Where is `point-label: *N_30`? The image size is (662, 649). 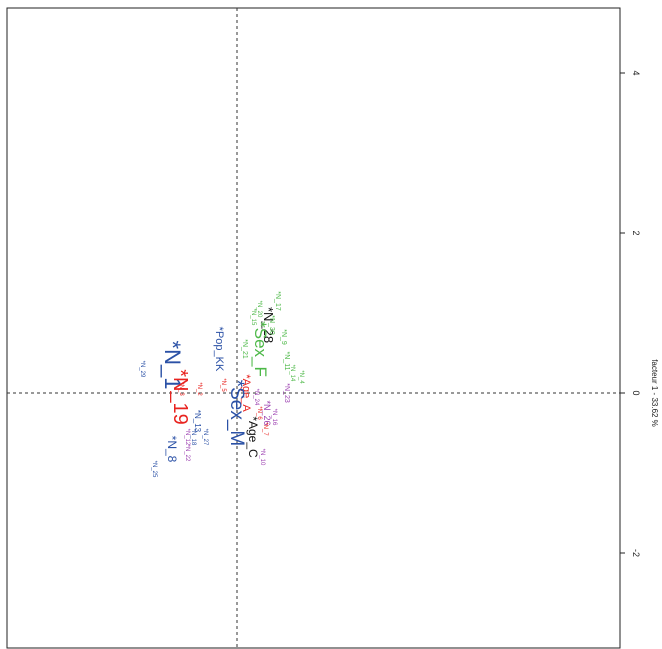
point-label: *N_30 is located at coordinates (271, 325).